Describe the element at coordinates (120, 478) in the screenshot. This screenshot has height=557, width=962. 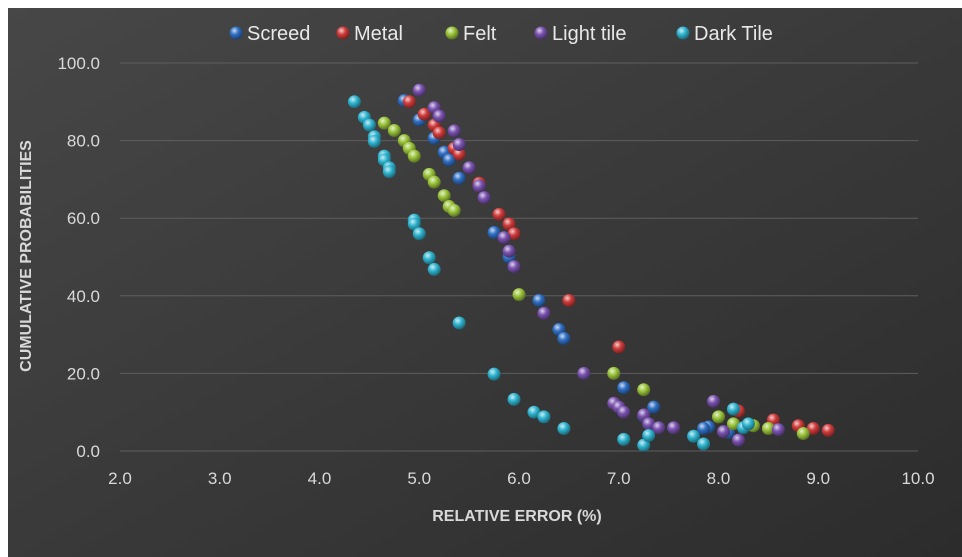
I see `x-tick-label: 2.0` at that location.